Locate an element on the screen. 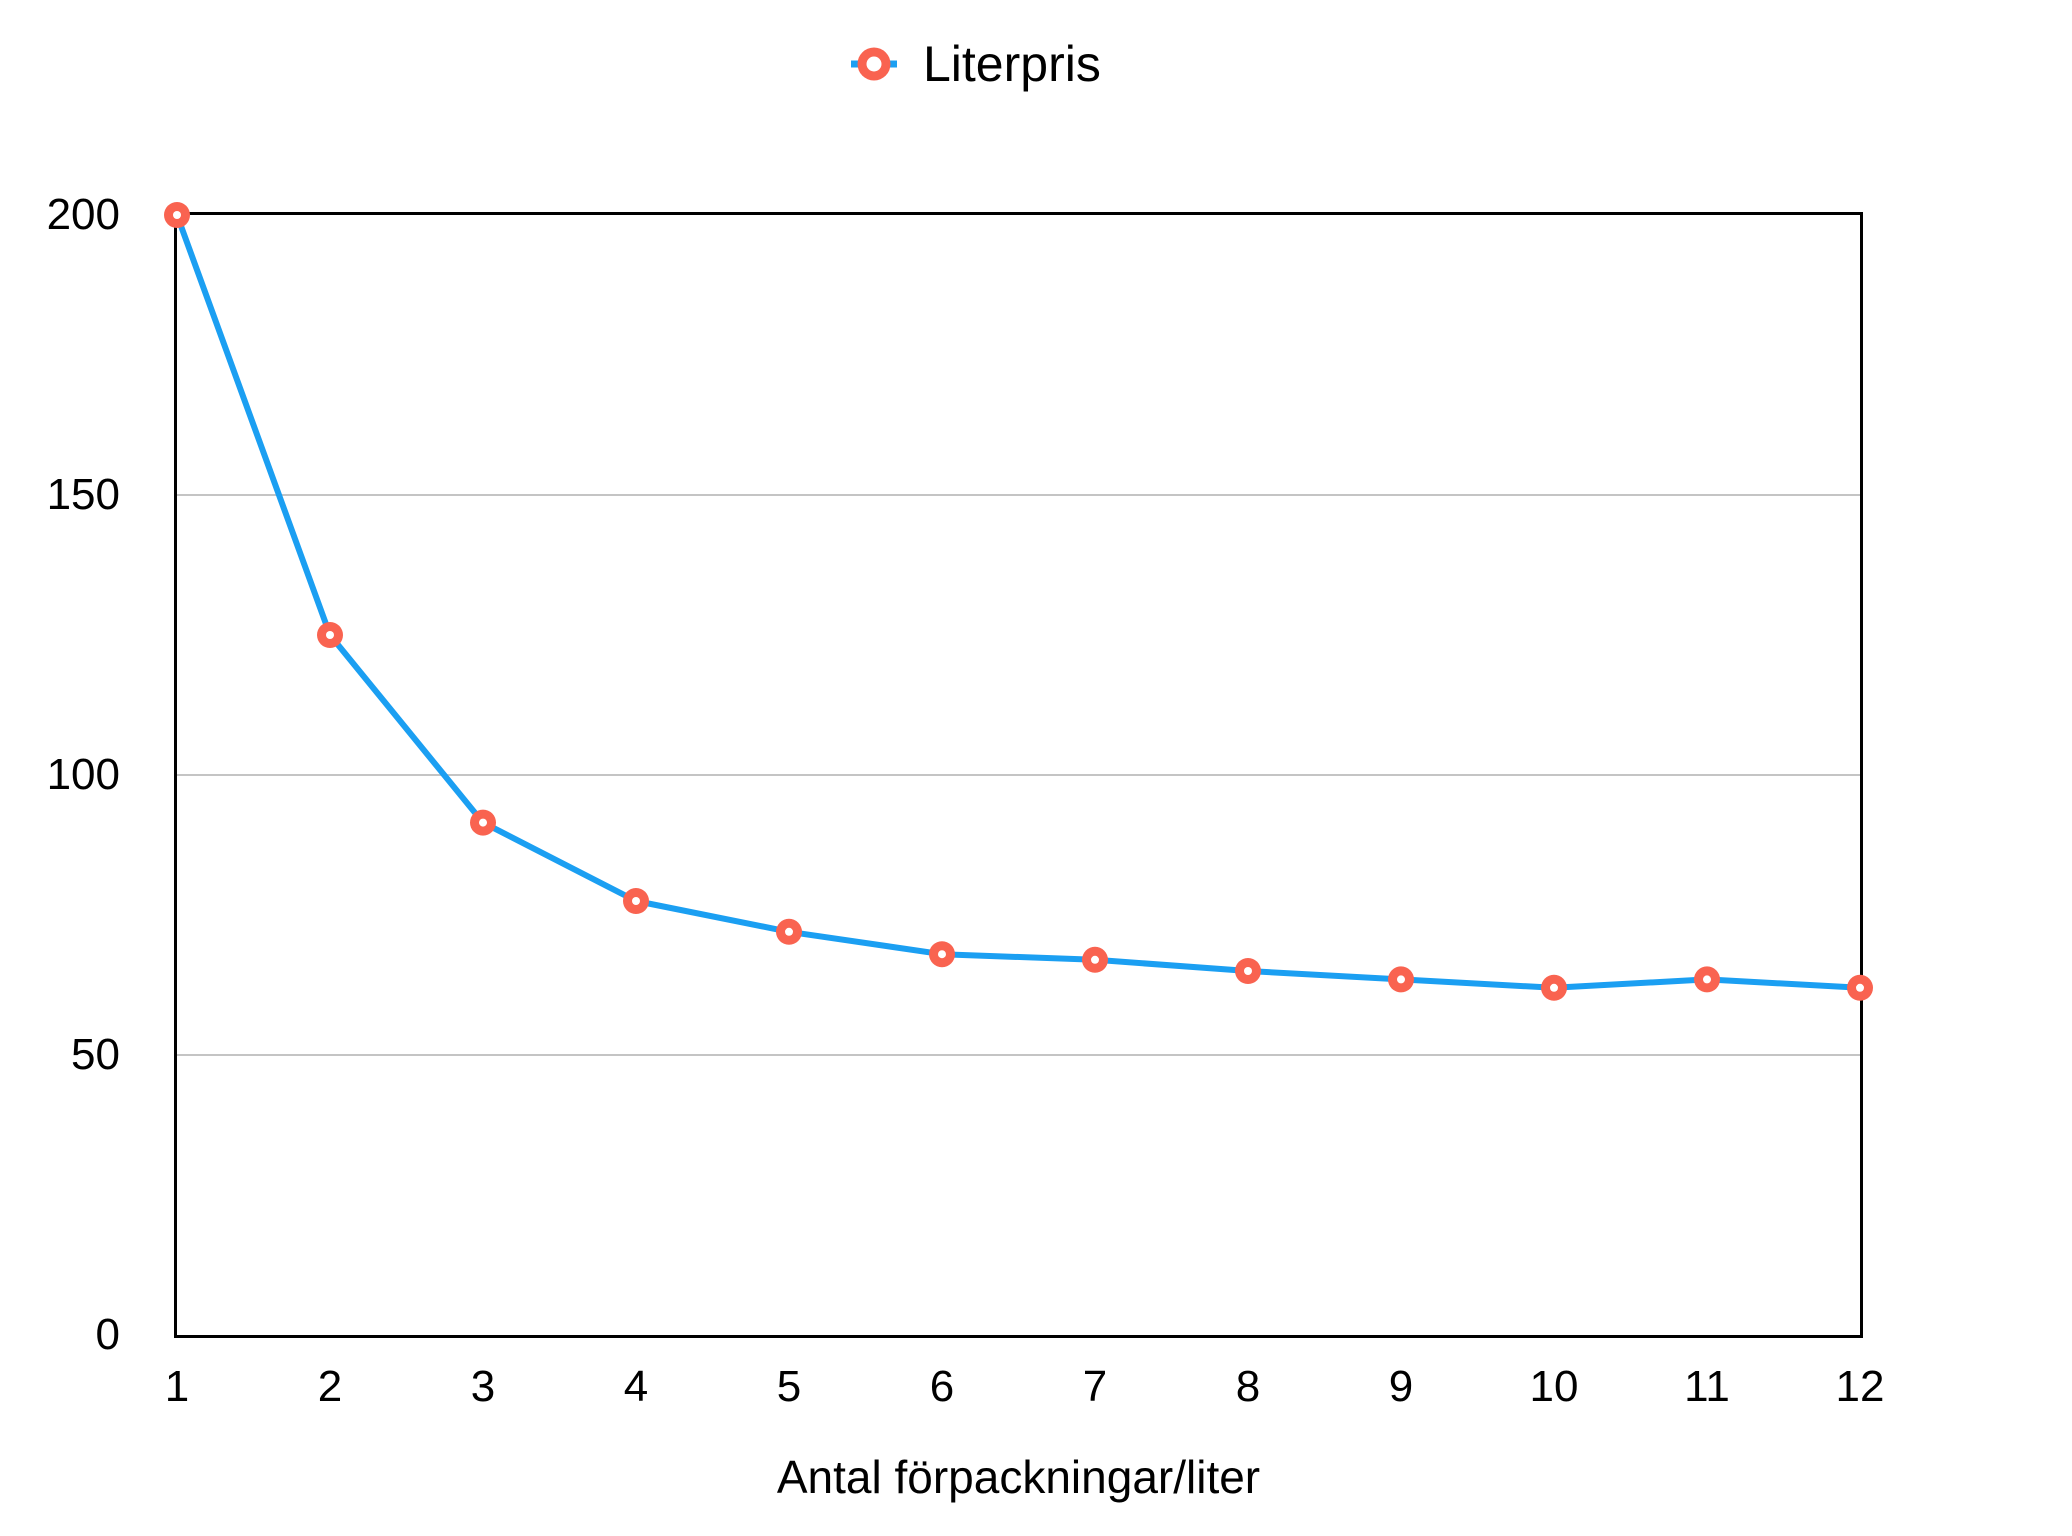 This screenshot has width=2072, height=1536. y-tick-label: 0 is located at coordinates (107, 1334).